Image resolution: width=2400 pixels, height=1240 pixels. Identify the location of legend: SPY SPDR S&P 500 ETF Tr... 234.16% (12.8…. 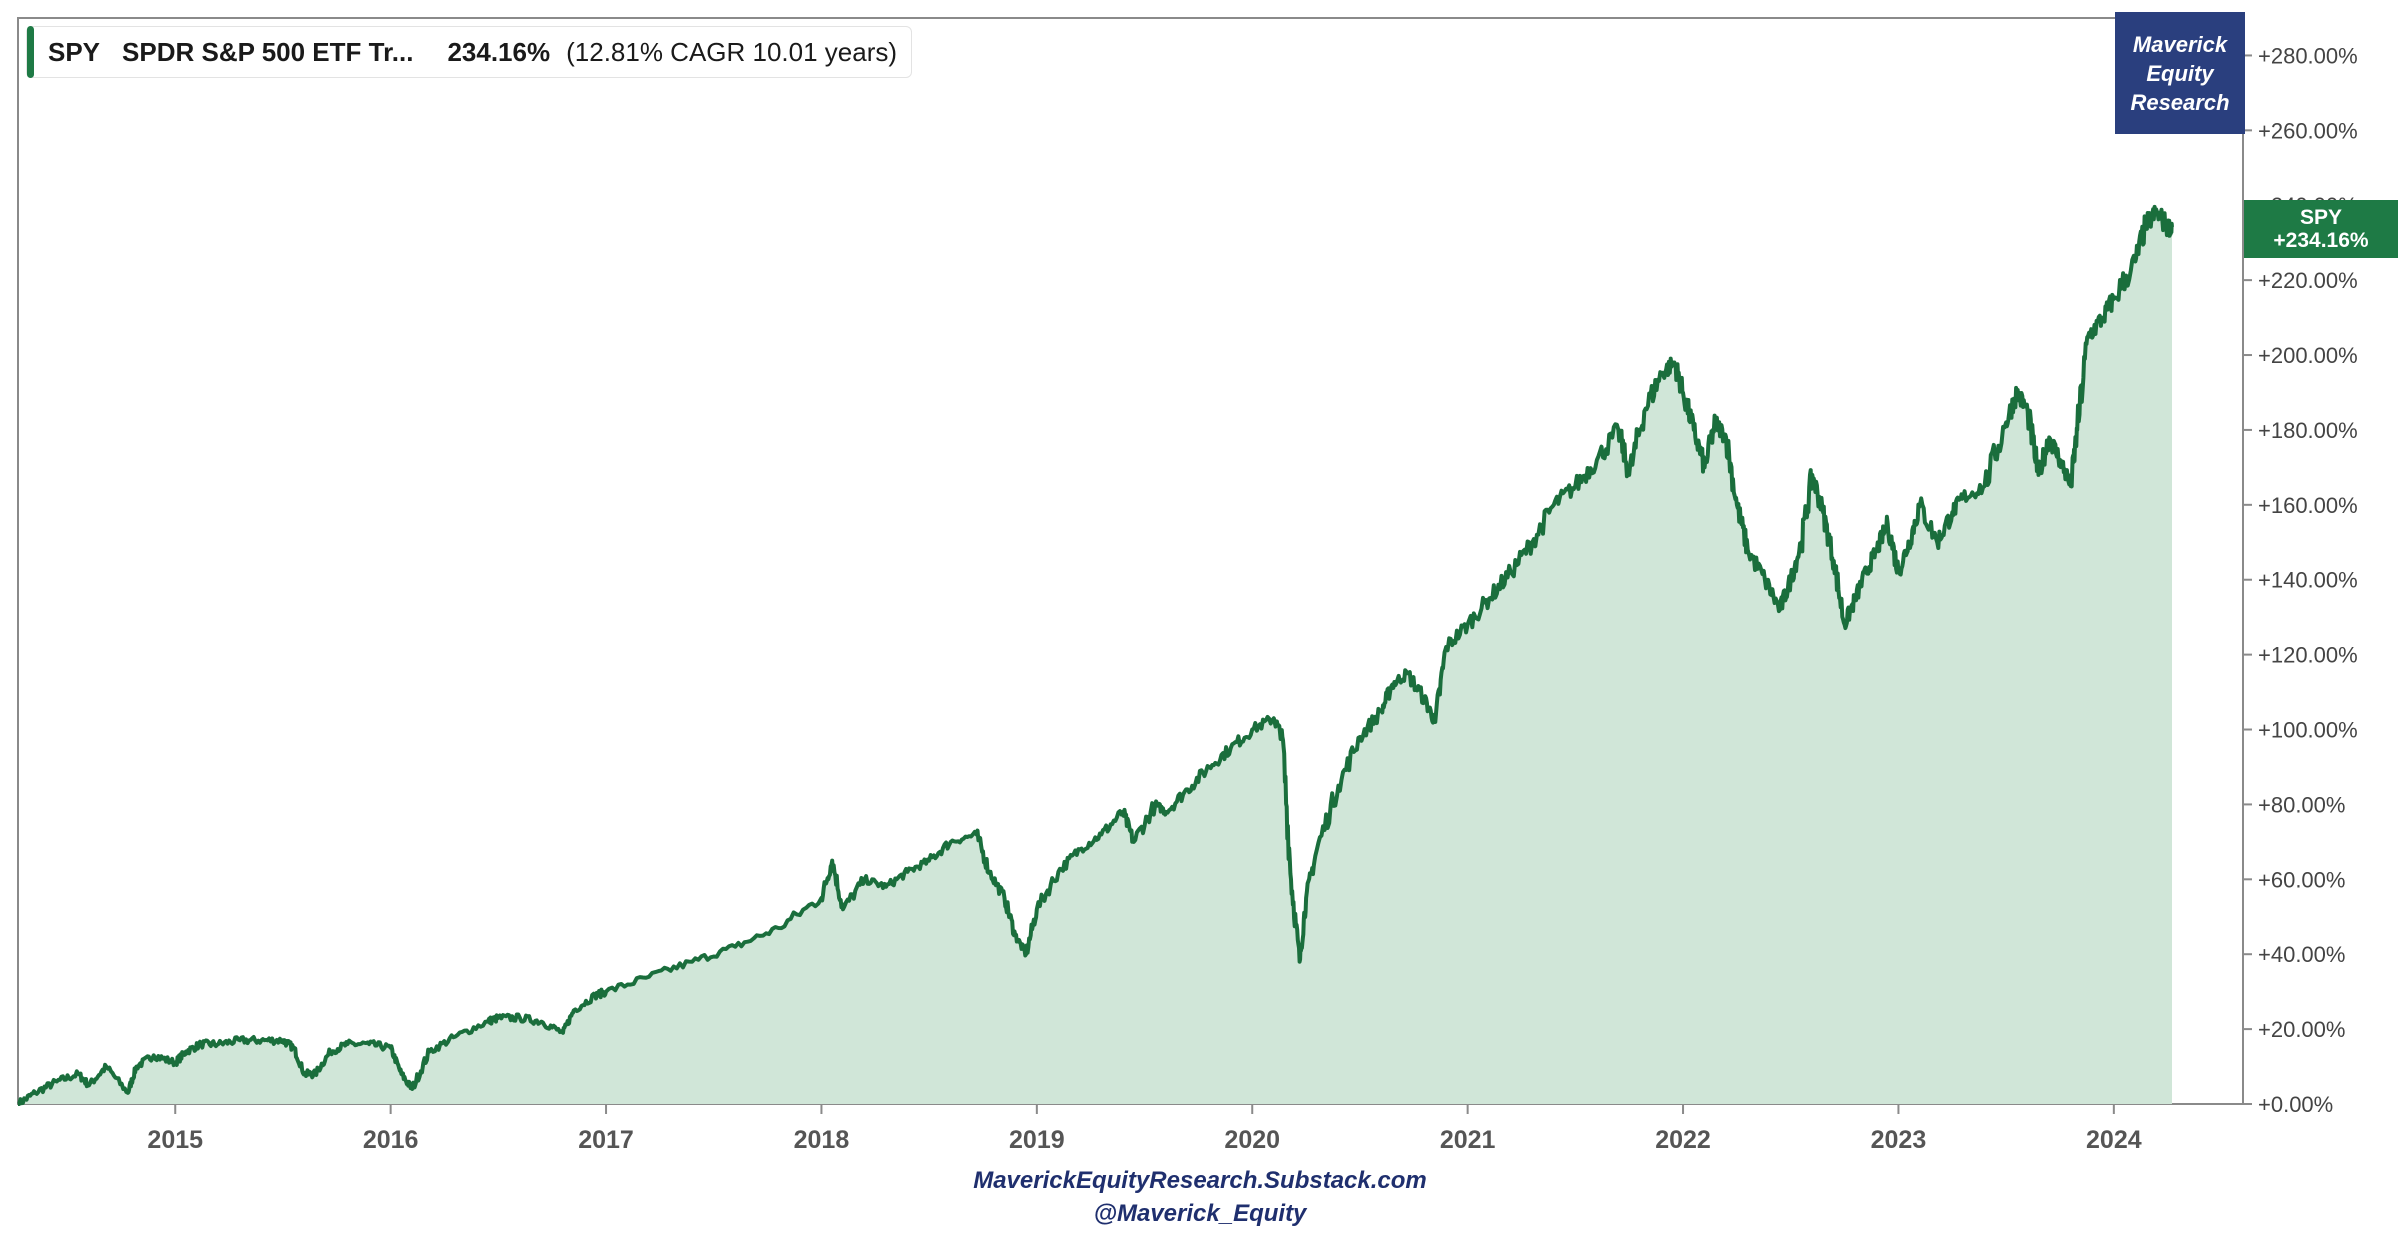
(469, 52).